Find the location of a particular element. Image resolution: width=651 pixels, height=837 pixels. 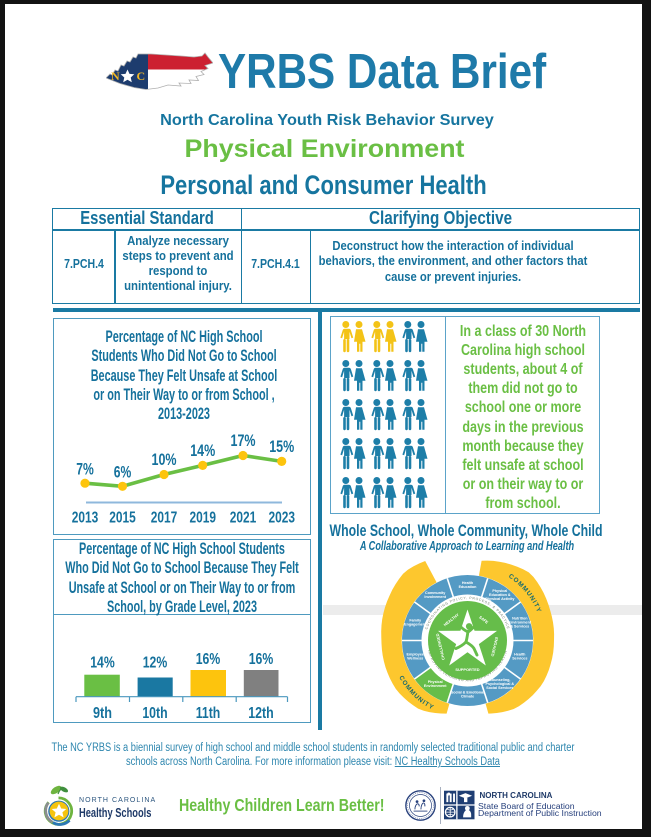

svg-text: 15% is located at coordinates (281, 447).